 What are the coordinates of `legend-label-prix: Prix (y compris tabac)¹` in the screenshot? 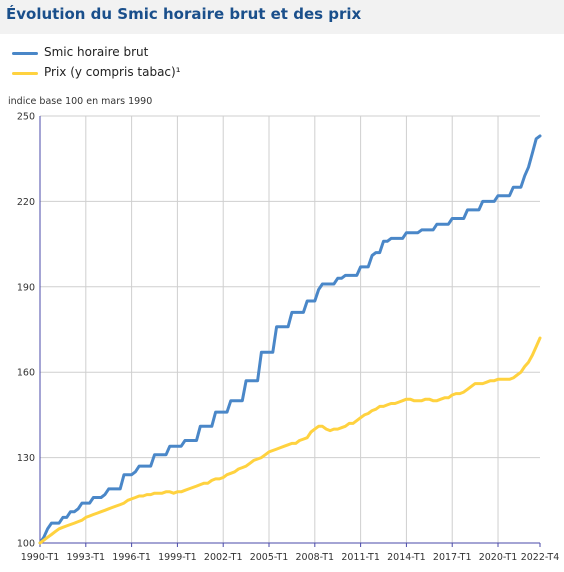 It's located at (112, 72).